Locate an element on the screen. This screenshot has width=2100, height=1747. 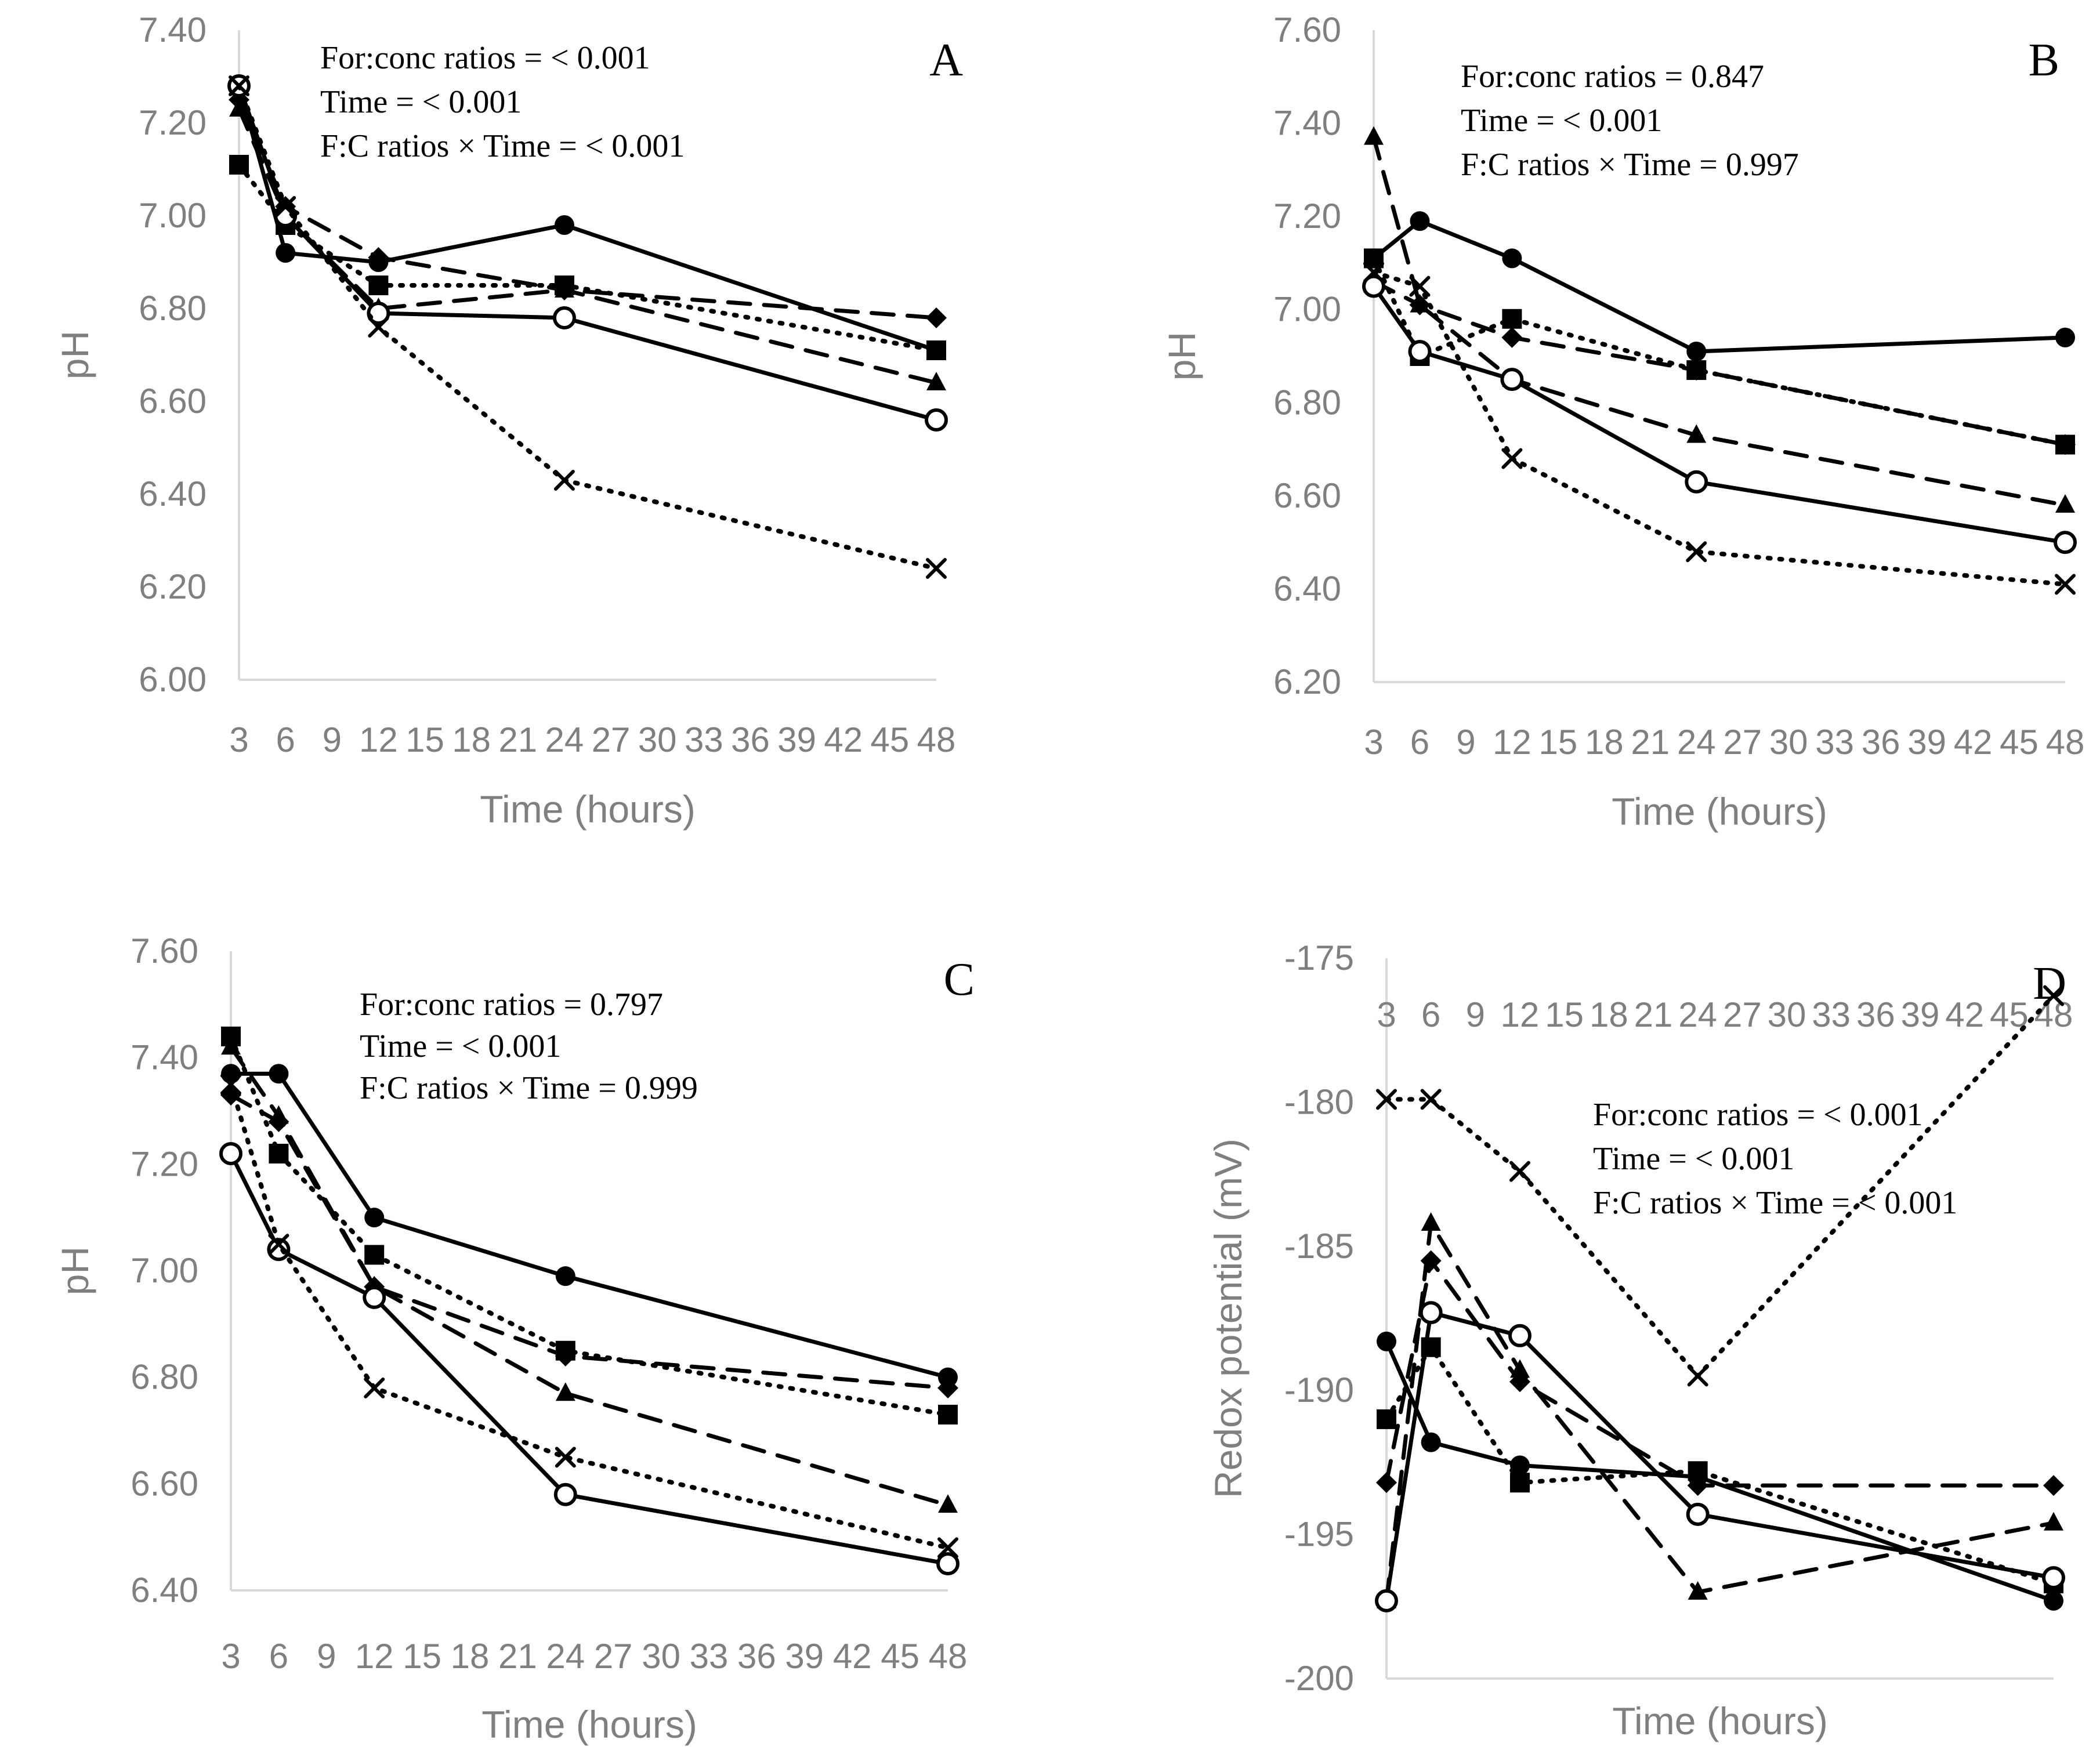
x-tick-label: 27 is located at coordinates (1742, 742).